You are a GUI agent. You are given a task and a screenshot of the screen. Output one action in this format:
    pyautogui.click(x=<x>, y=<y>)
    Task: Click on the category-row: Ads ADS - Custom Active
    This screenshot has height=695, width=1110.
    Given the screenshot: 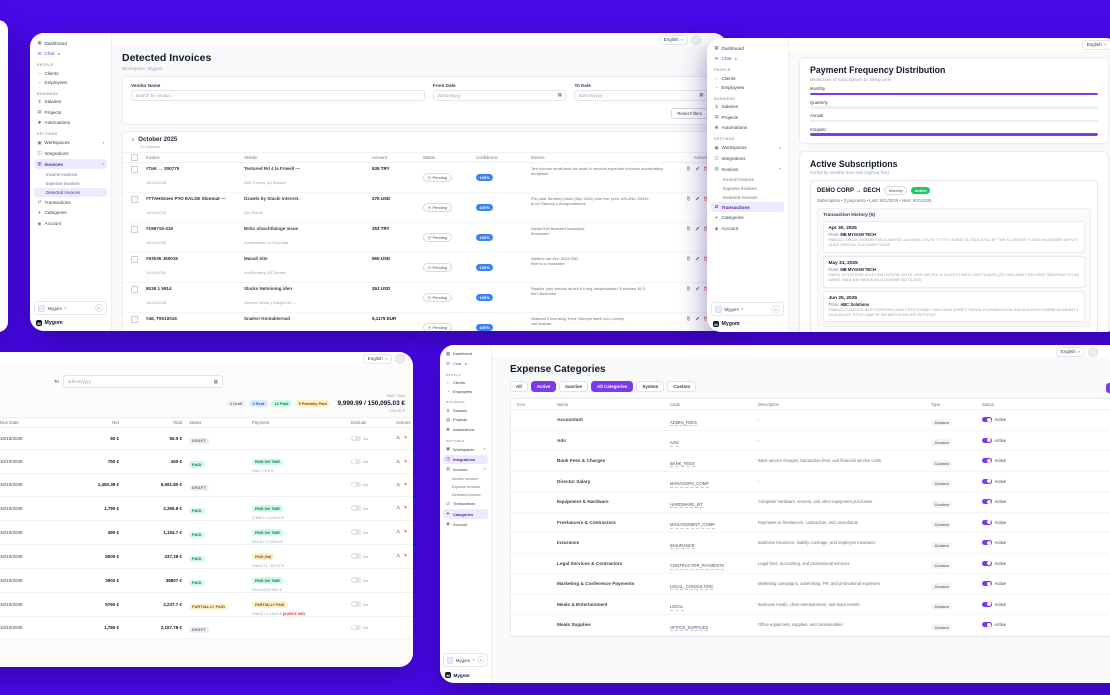 What is the action you would take?
    pyautogui.click(x=810, y=441)
    